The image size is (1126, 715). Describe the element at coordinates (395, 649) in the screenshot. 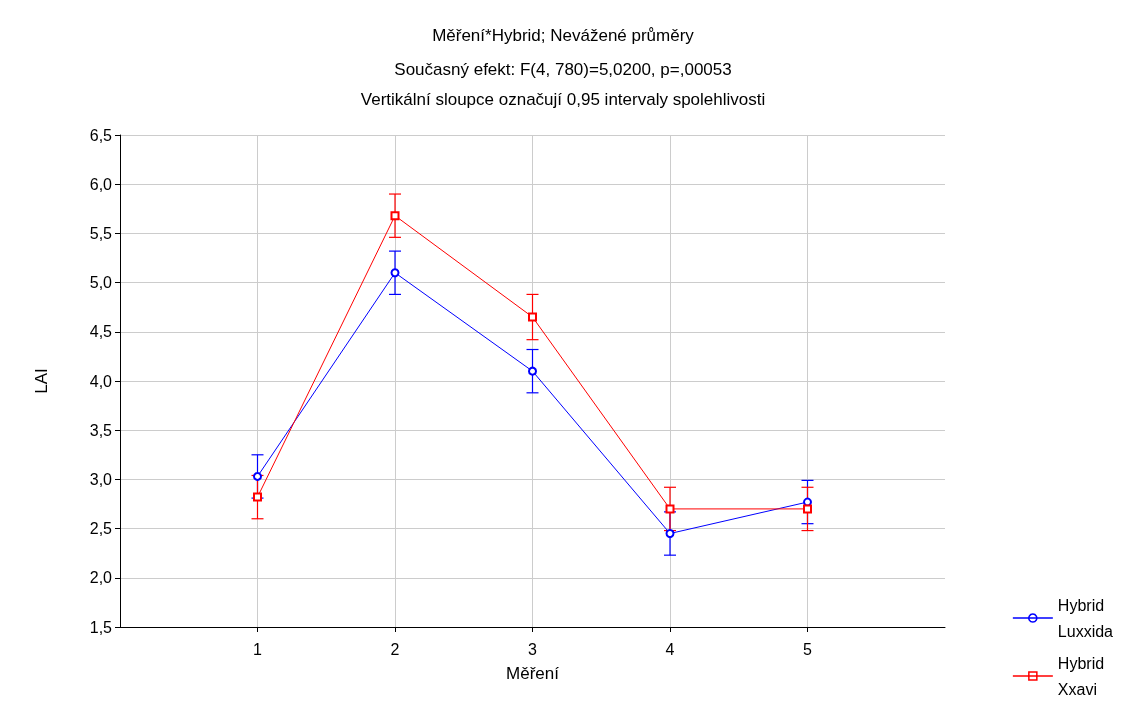

I see `x-tick-label: 2` at that location.